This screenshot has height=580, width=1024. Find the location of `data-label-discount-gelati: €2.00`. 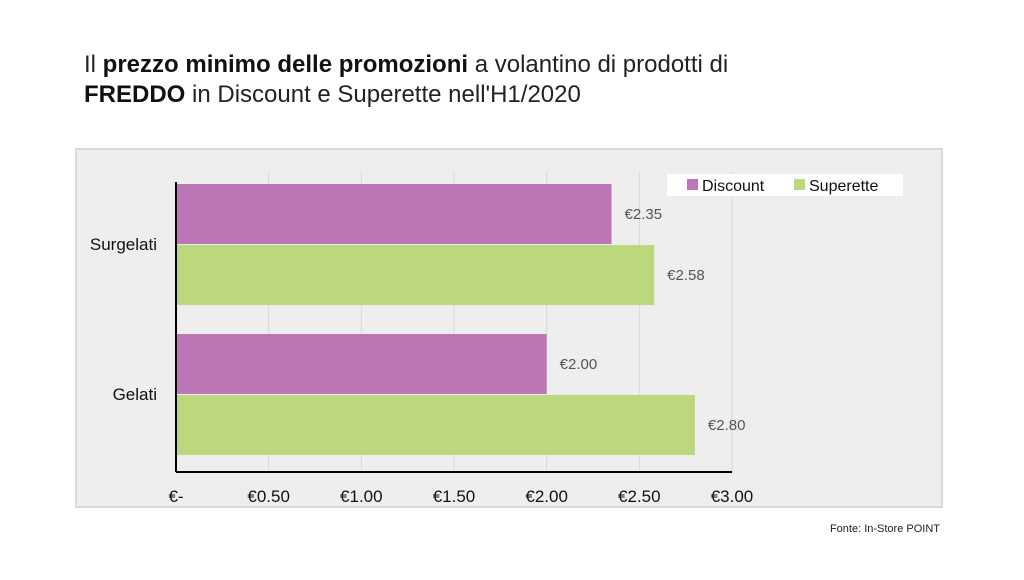

data-label-discount-gelati: €2.00 is located at coordinates (579, 364).